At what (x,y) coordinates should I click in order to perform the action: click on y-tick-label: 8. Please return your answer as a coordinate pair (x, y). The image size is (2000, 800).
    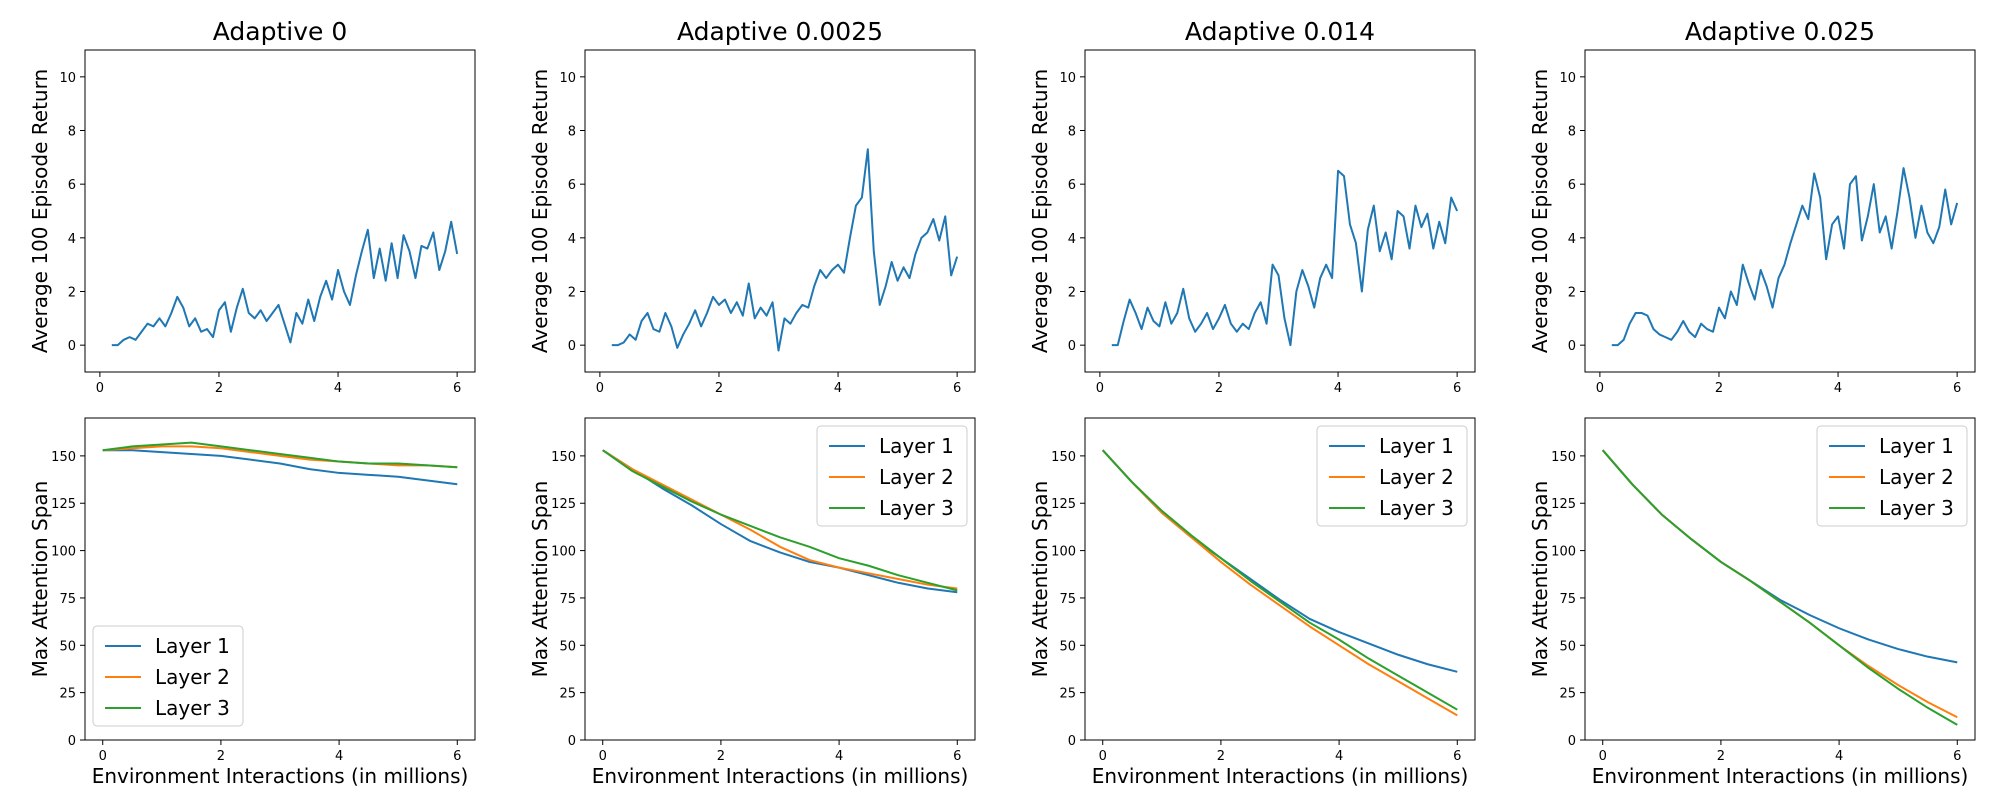
    Looking at the image, I should click on (1572, 132).